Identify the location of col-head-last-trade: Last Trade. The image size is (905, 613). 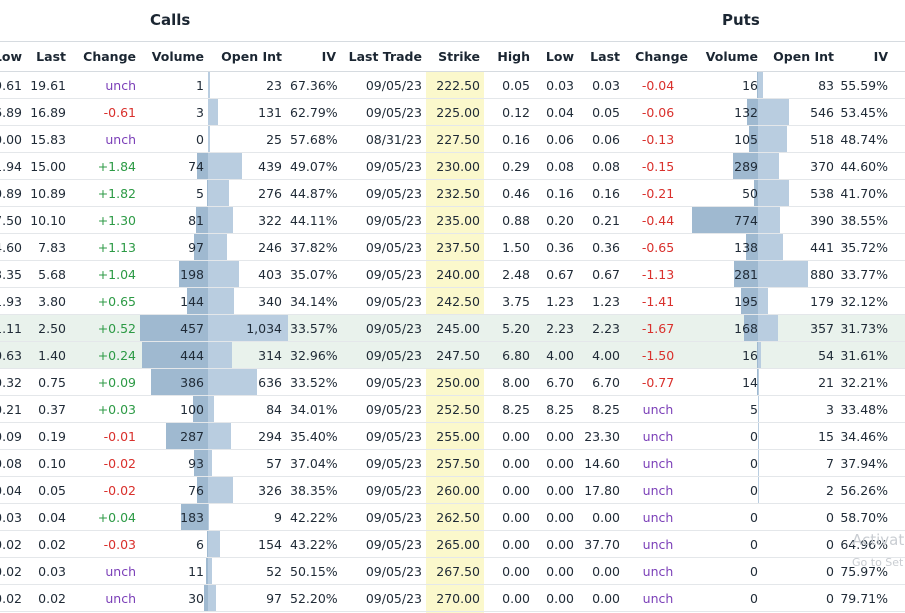
(385, 56).